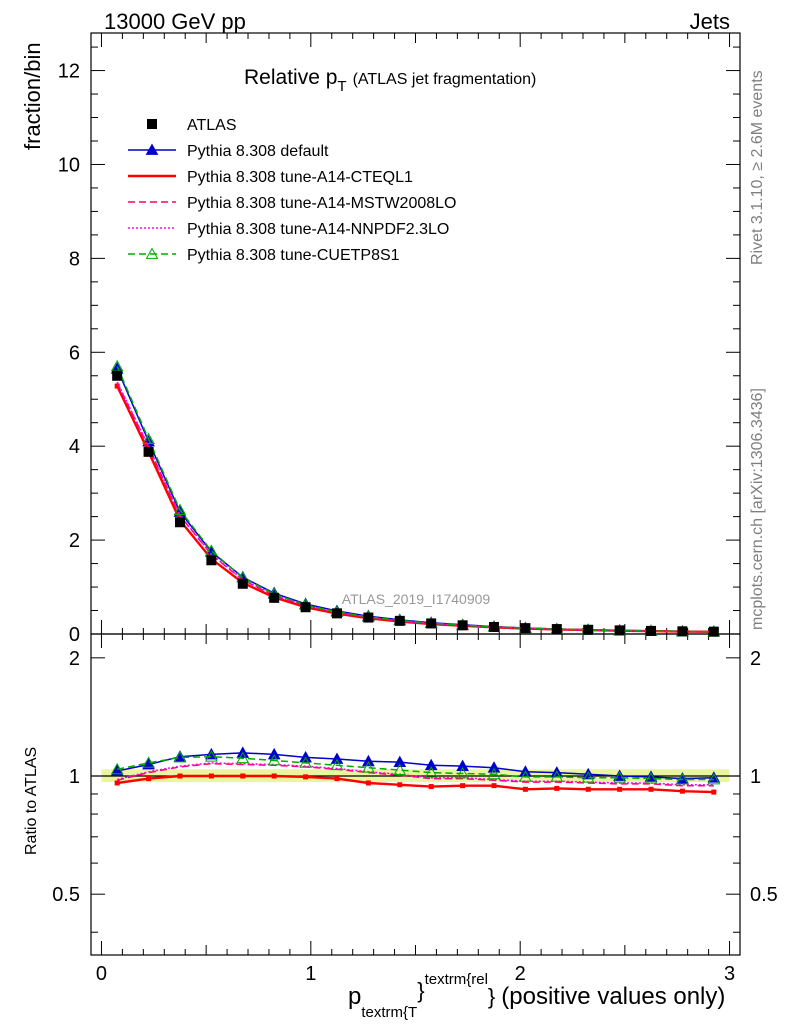 The width and height of the screenshot is (786, 1024). I want to click on energy-label: 13000 GeV pp, so click(175, 21).